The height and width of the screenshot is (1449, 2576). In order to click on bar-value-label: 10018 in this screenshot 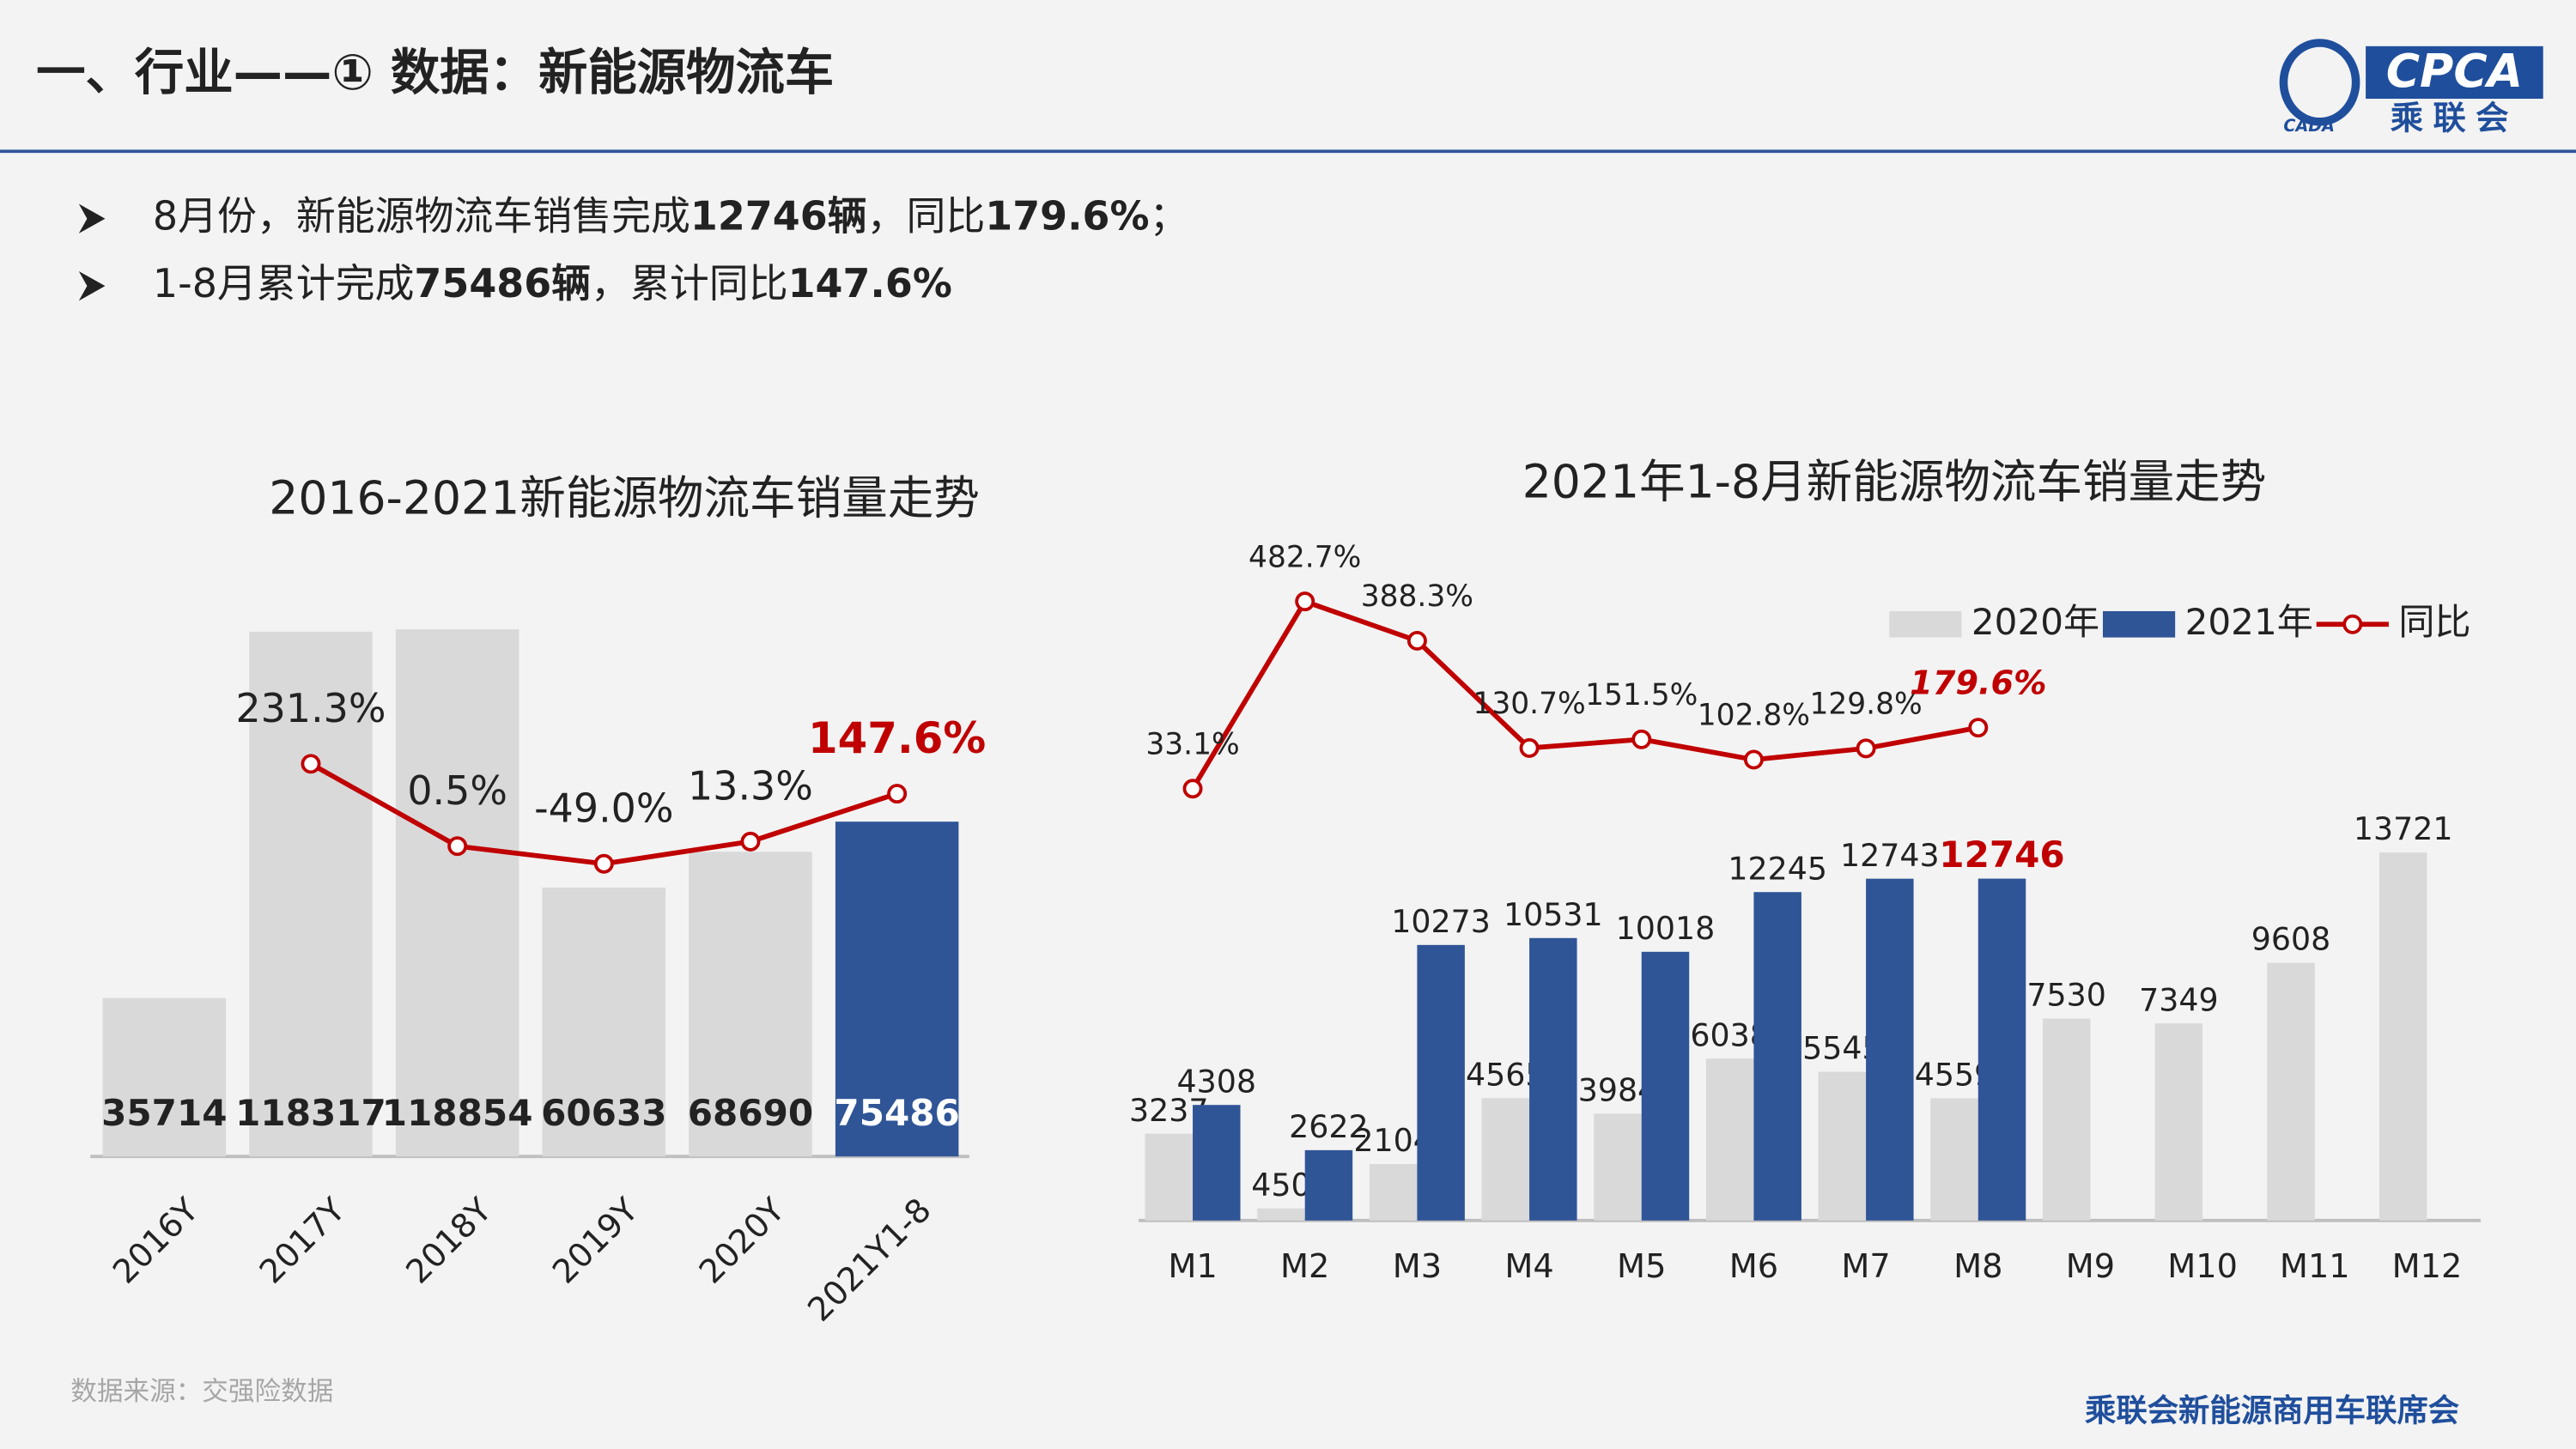, I will do `click(1666, 928)`.